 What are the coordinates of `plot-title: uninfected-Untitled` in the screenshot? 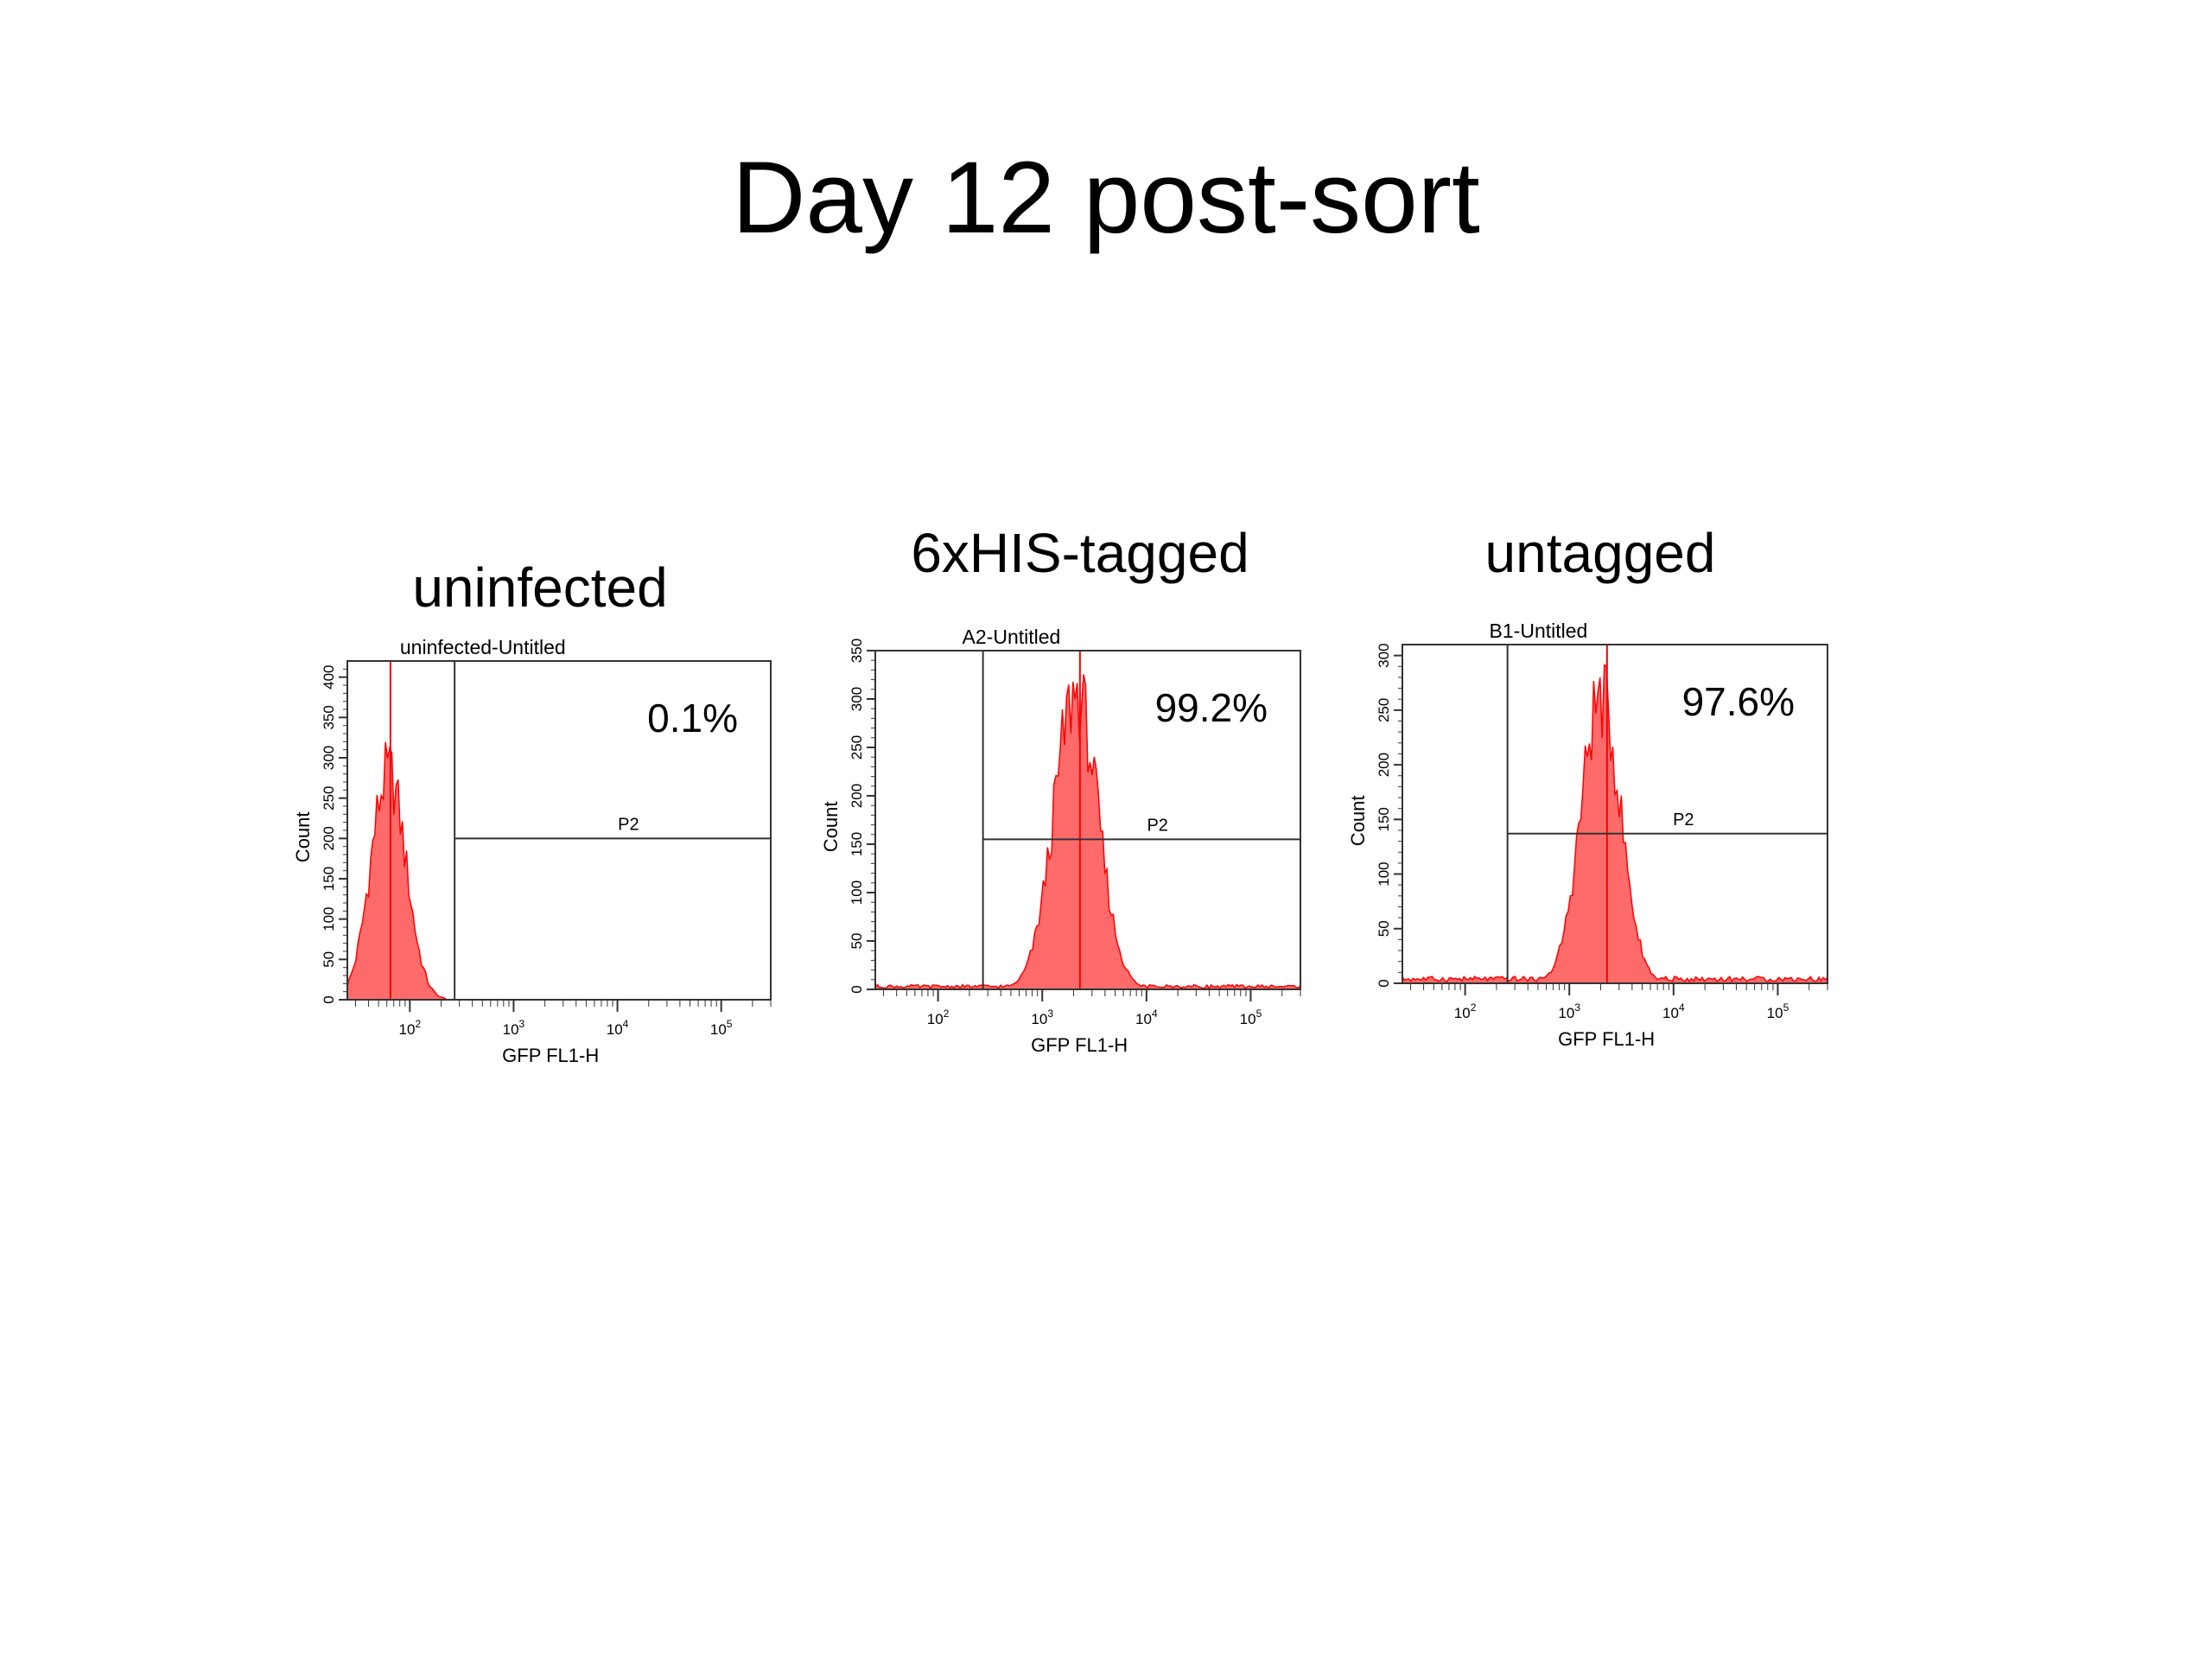 It's located at (483, 647).